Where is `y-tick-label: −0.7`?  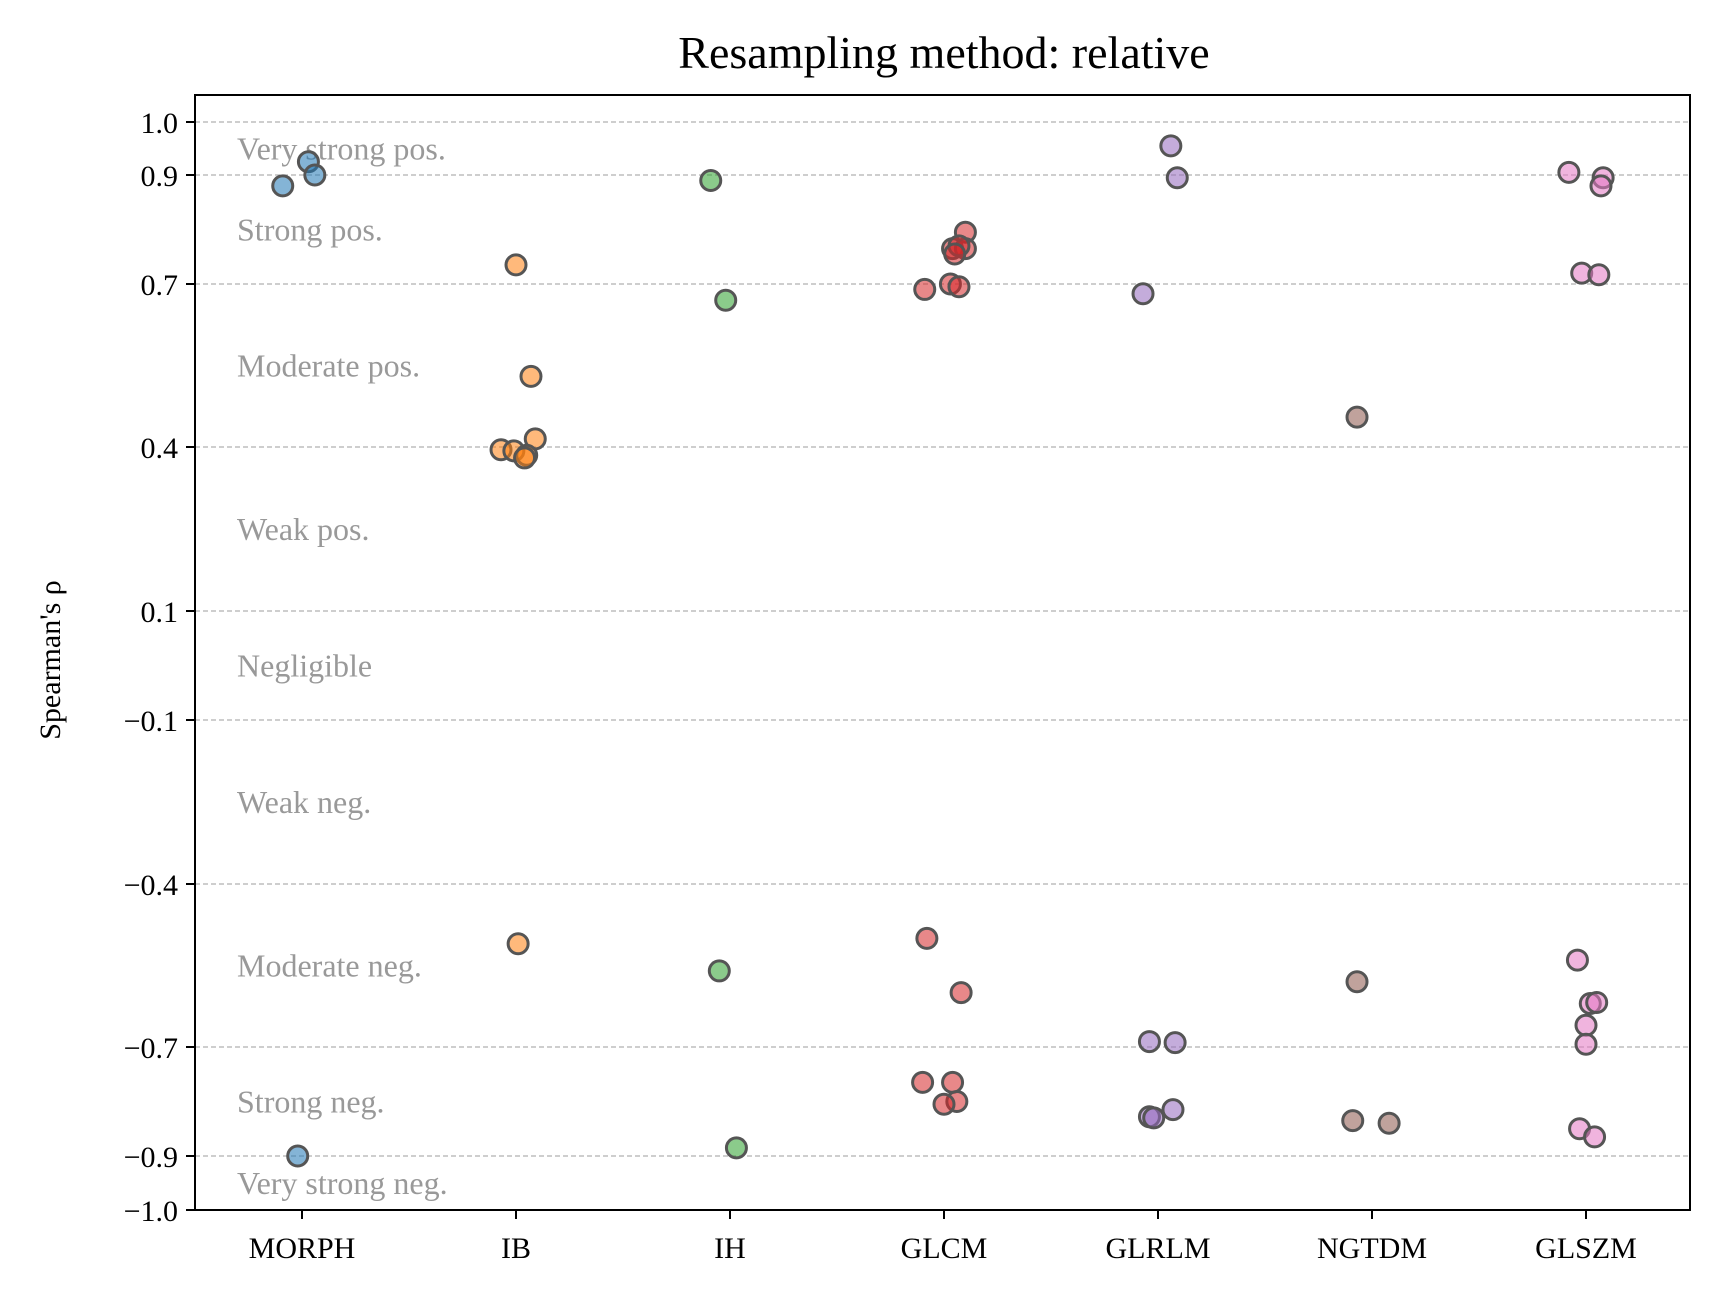 y-tick-label: −0.7 is located at coordinates (151, 1048).